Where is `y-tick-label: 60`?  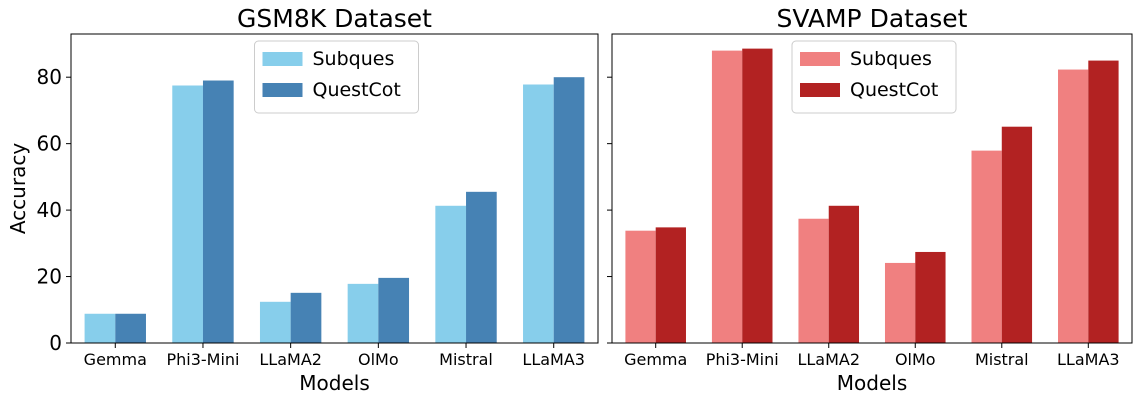 y-tick-label: 60 is located at coordinates (49, 144).